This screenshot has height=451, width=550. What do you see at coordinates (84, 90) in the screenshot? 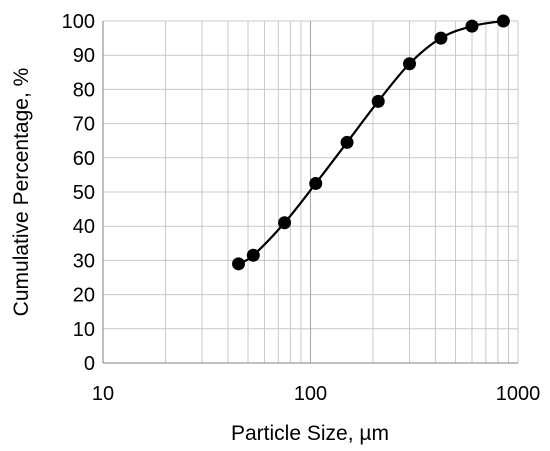
I see `y-tick-label: 80` at bounding box center [84, 90].